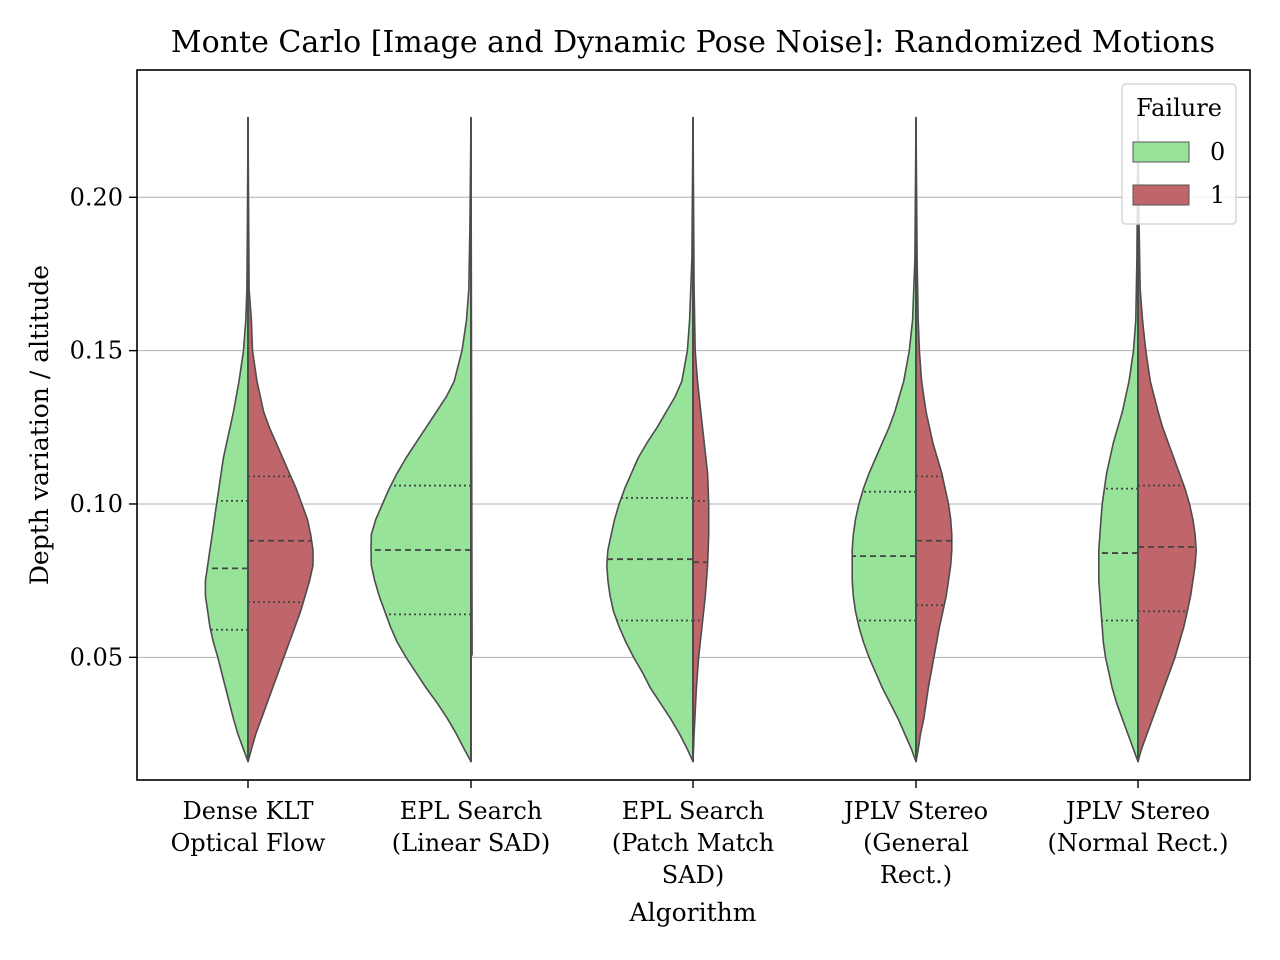 The height and width of the screenshot is (960, 1280). Describe the element at coordinates (103, 427) in the screenshot. I see `y-axis: 0.05 0.10 0.15 0.20` at that location.